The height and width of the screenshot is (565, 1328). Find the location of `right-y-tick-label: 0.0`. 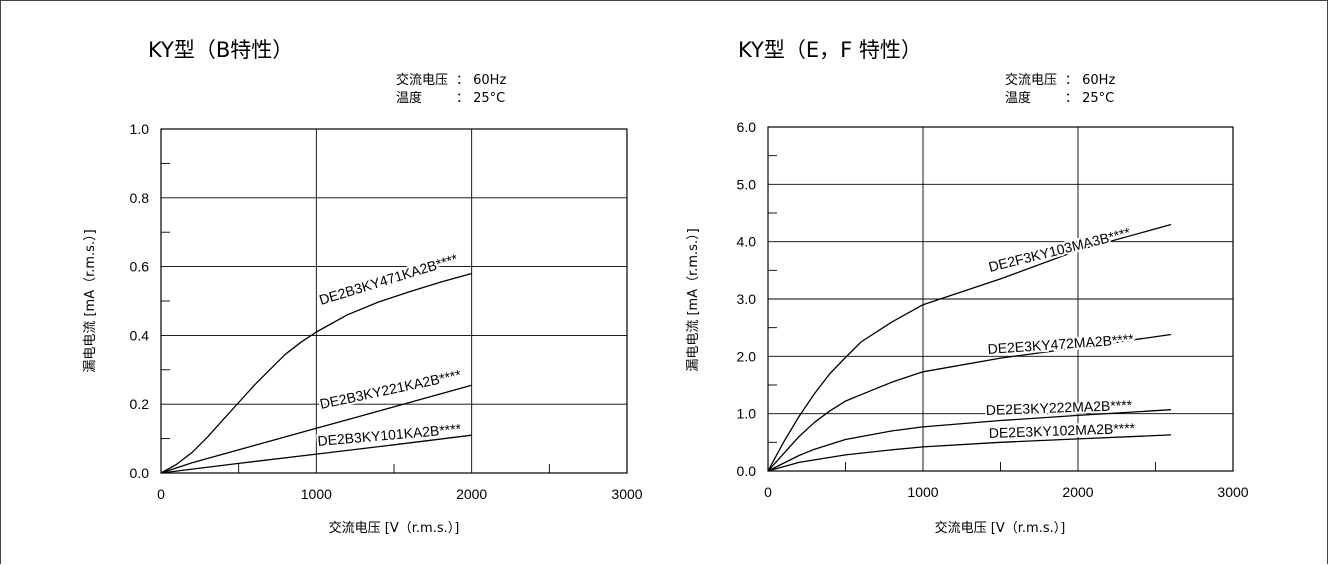

right-y-tick-label: 0.0 is located at coordinates (747, 471).